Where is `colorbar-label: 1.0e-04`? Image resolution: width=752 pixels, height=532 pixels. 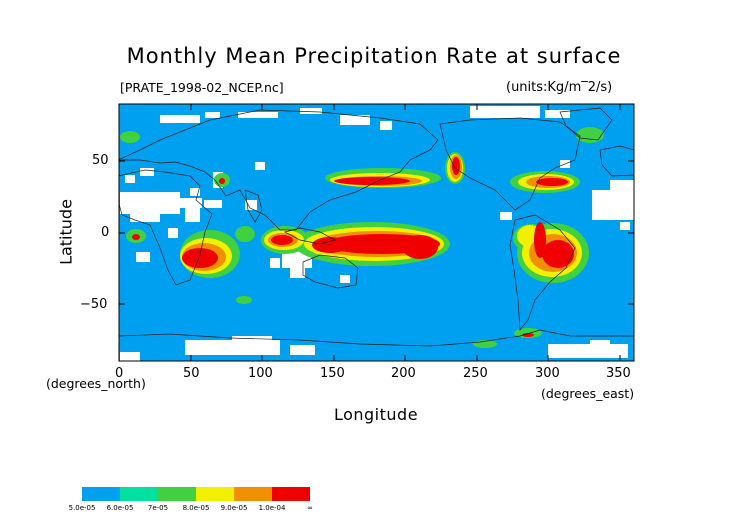
colorbar-label: 1.0e-04 is located at coordinates (272, 508).